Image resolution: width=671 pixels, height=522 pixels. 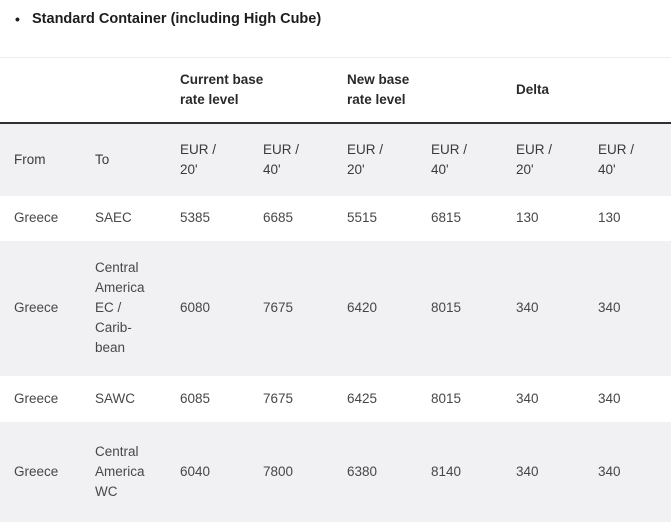 I want to click on column-header-new-eur40: EUR / 40', so click(x=459, y=158).